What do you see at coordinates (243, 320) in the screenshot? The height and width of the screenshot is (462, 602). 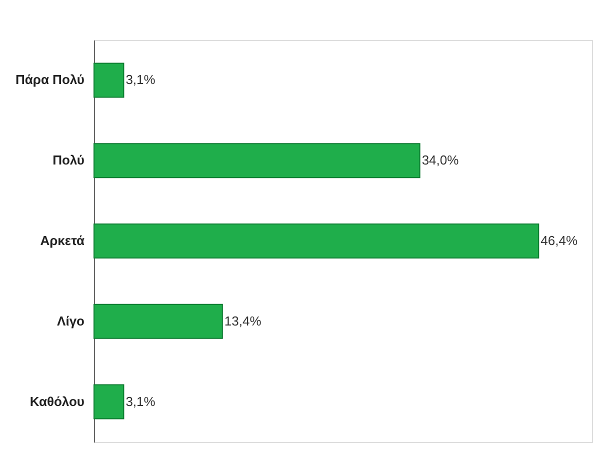 I see `data-label: 13,4%` at bounding box center [243, 320].